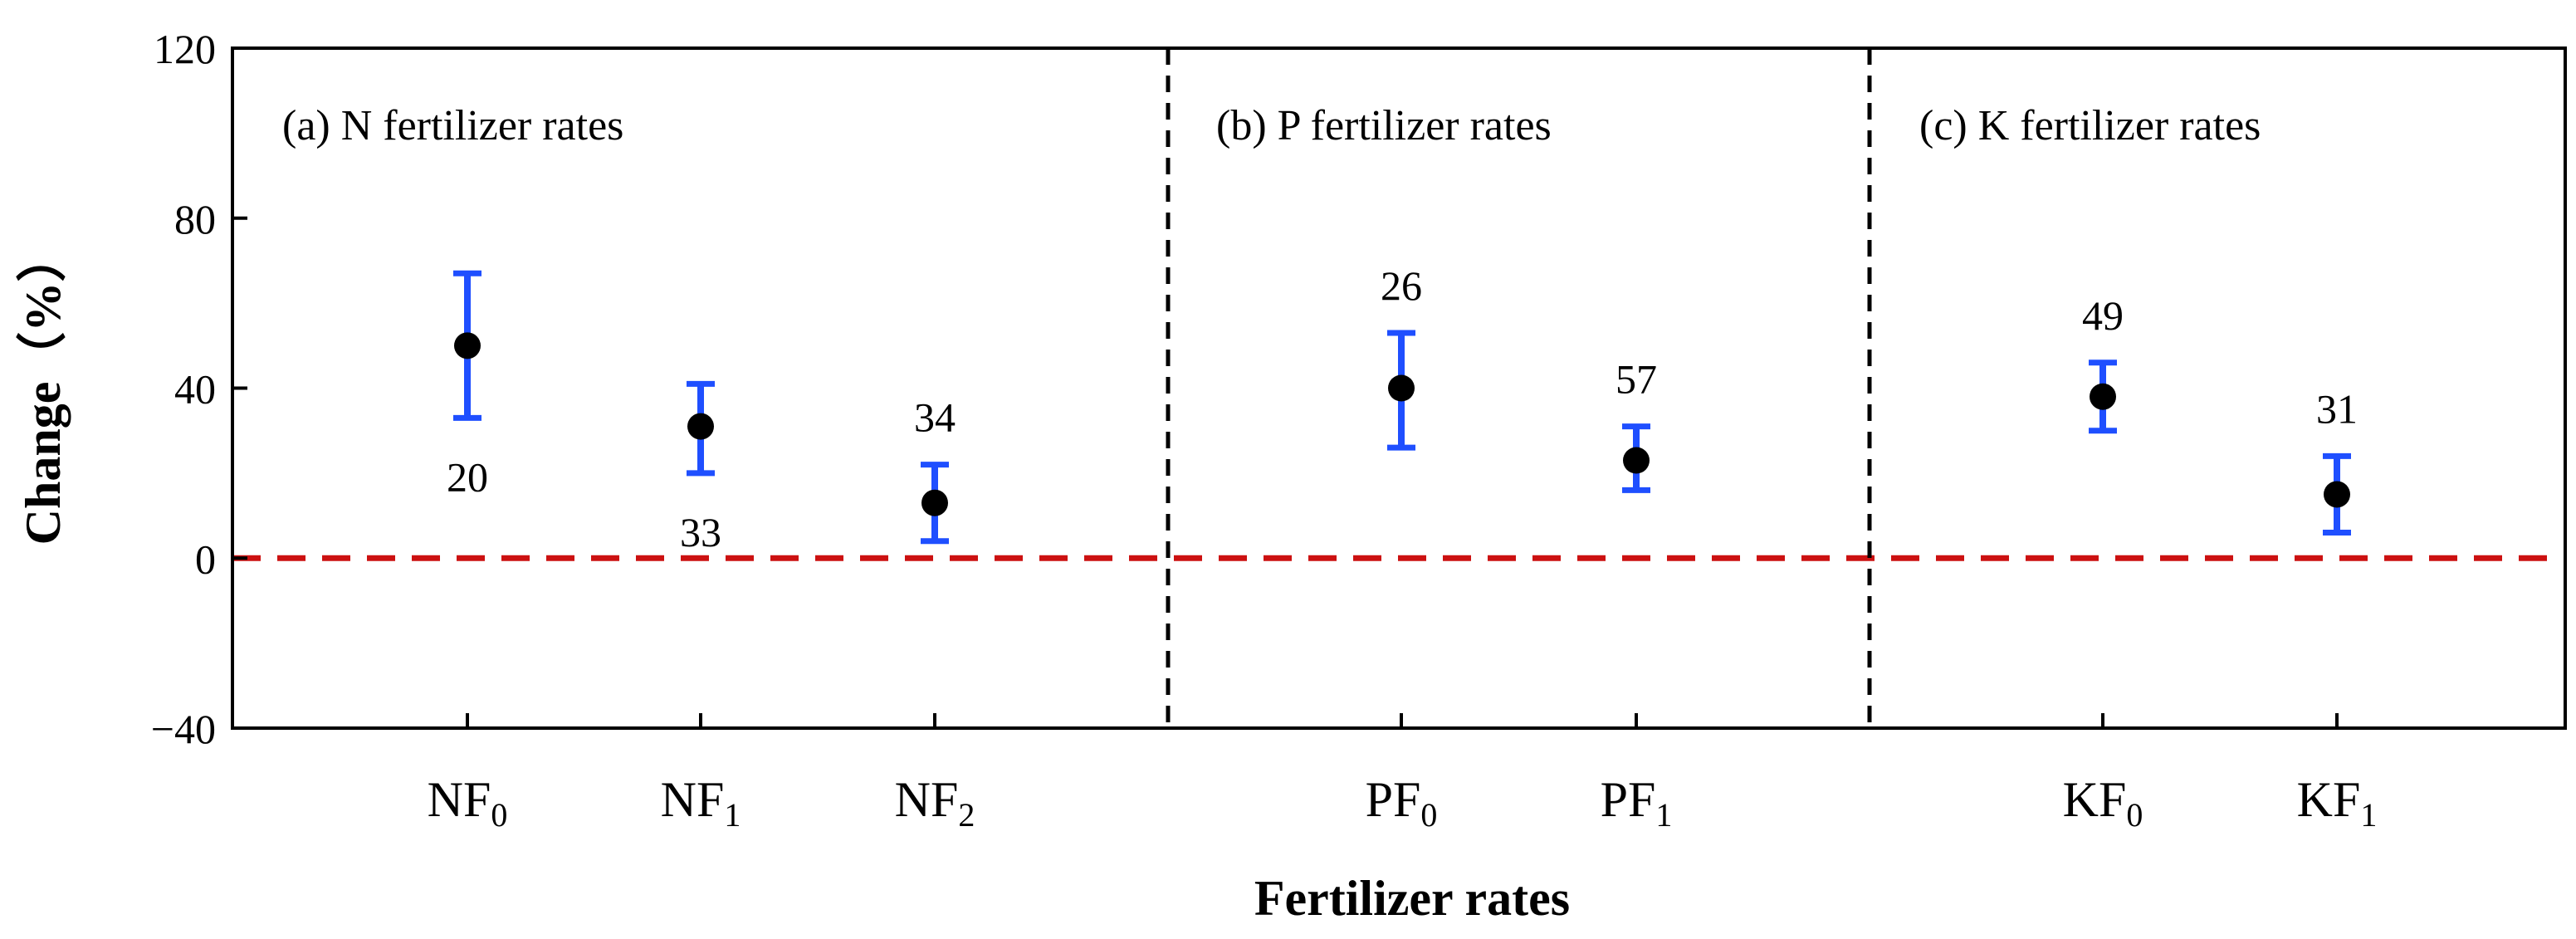  Describe the element at coordinates (2337, 409) in the screenshot. I see `sample-size-label: 31` at that location.